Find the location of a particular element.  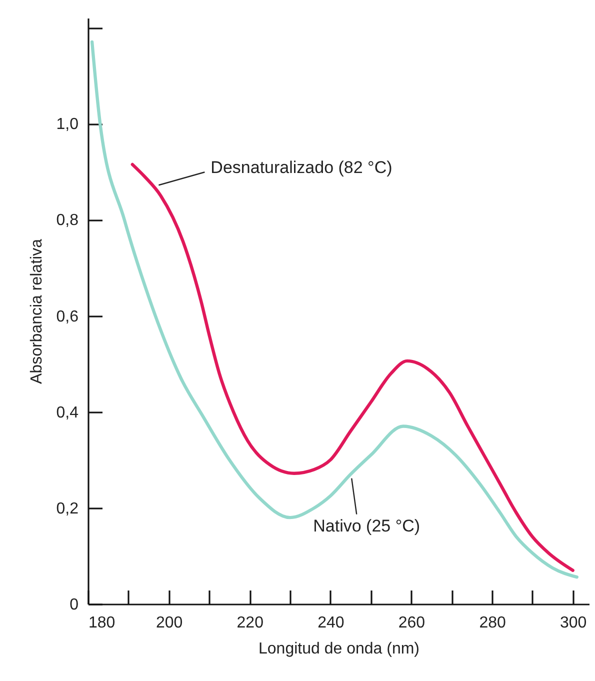

y-tick-label: 0,6 is located at coordinates (67, 317).